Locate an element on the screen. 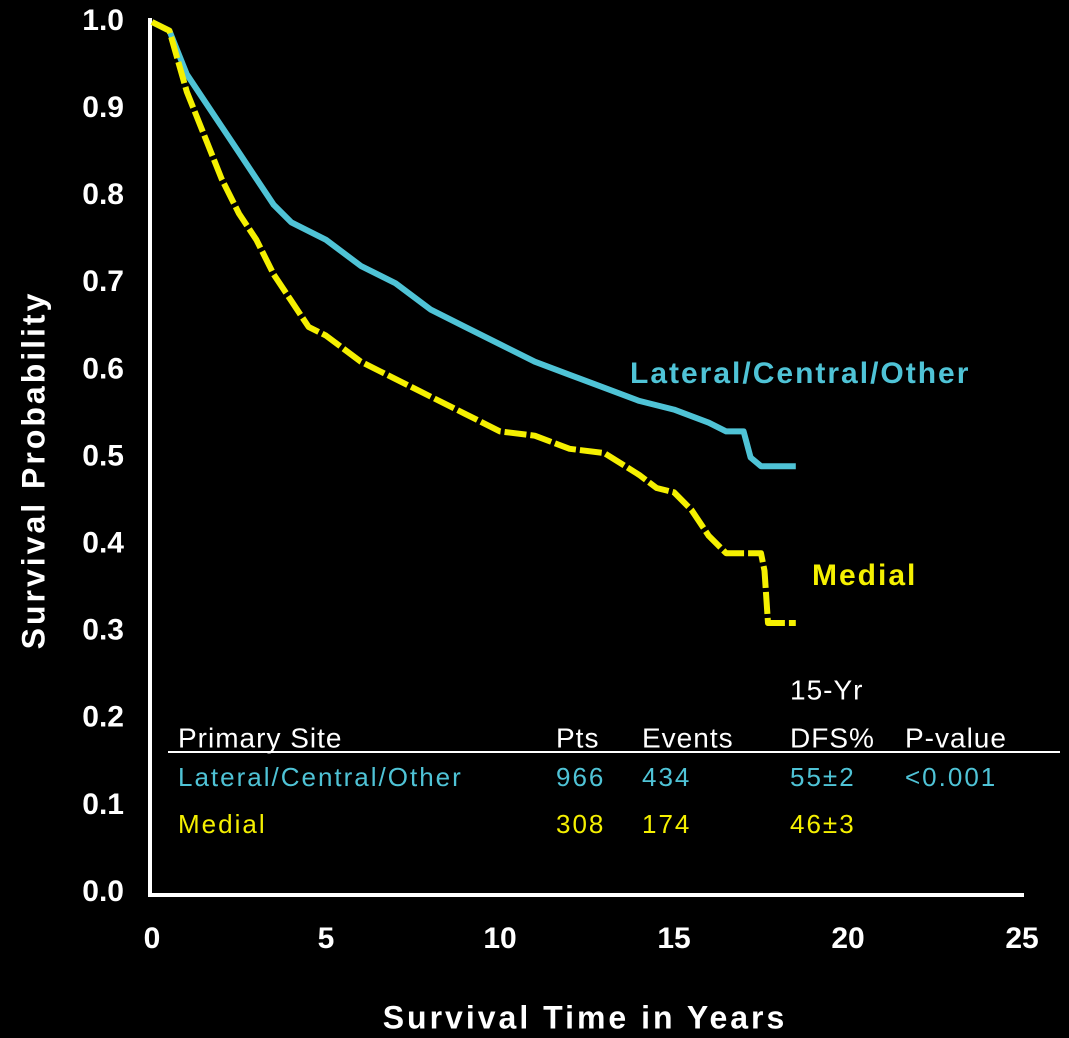  table-header: 15-Yr is located at coordinates (826, 689).